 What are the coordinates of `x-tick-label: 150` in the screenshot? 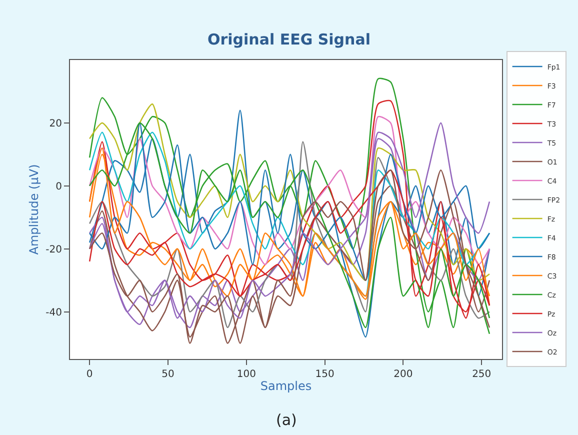 It's located at (324, 374).